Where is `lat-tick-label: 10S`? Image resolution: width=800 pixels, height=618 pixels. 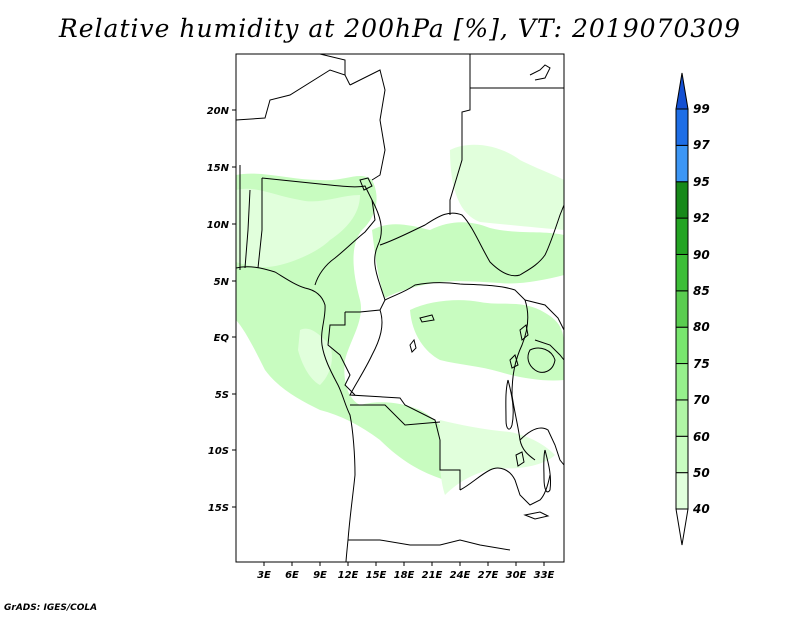 lat-tick-label: 10S is located at coordinates (218, 451).